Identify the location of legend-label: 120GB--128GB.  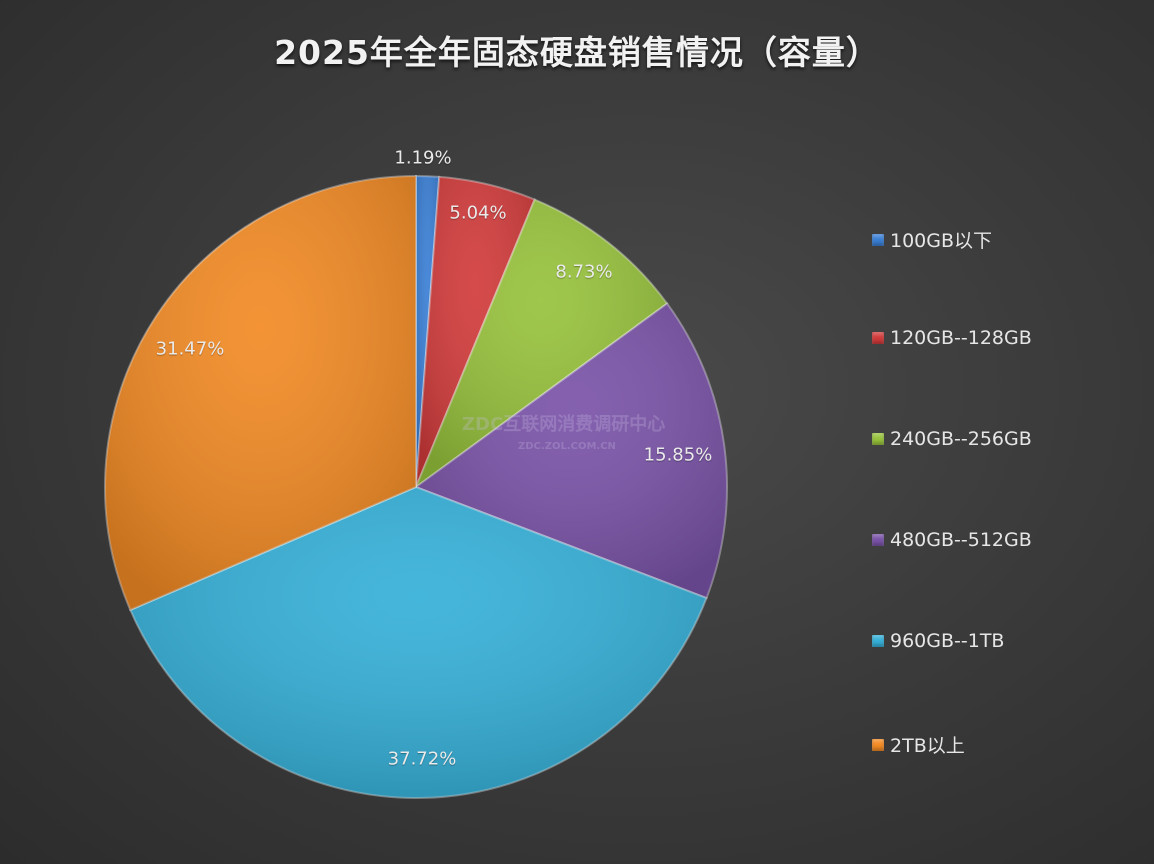
(961, 338).